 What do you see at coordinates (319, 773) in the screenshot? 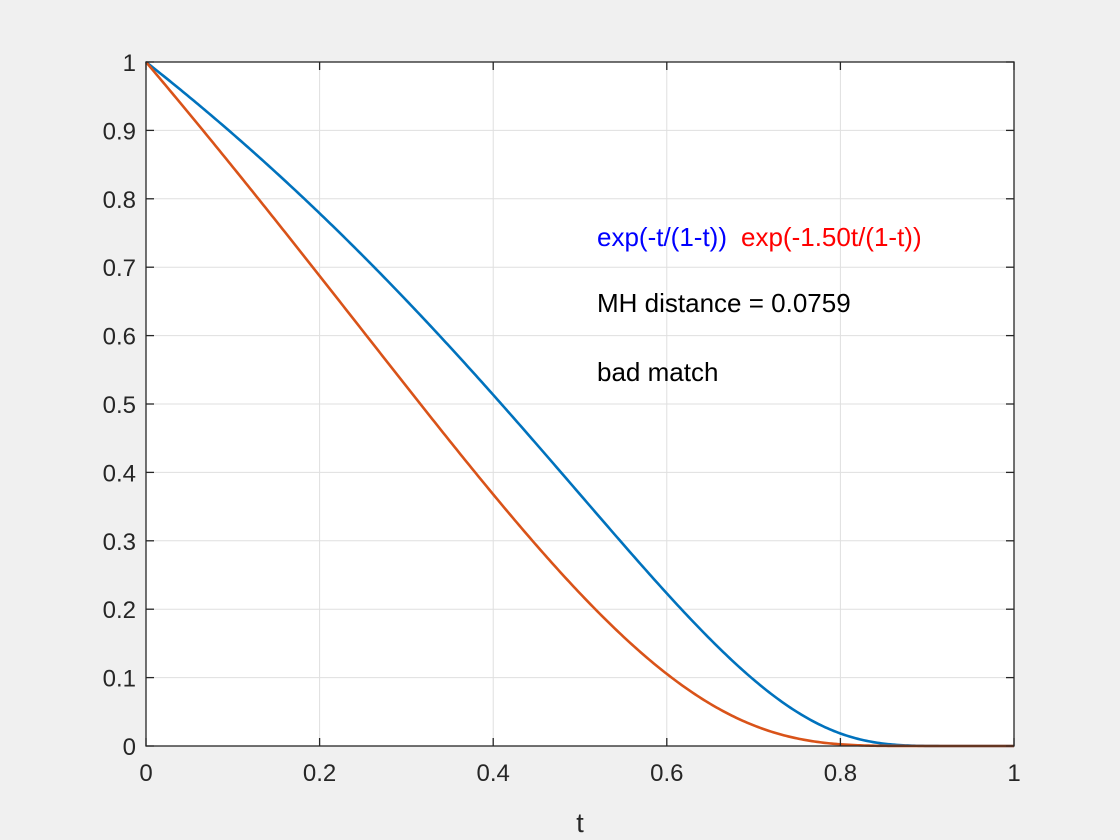
I see `x-tick-label: 0.2` at bounding box center [319, 773].